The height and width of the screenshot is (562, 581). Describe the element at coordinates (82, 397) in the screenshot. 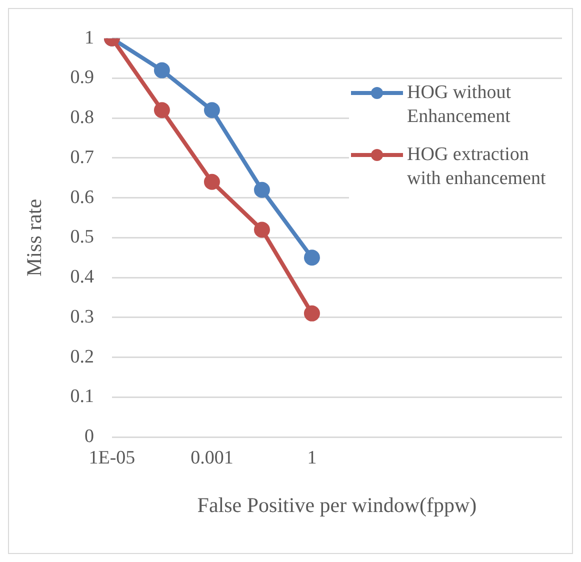

I see `y-tick-label: 0.1` at that location.